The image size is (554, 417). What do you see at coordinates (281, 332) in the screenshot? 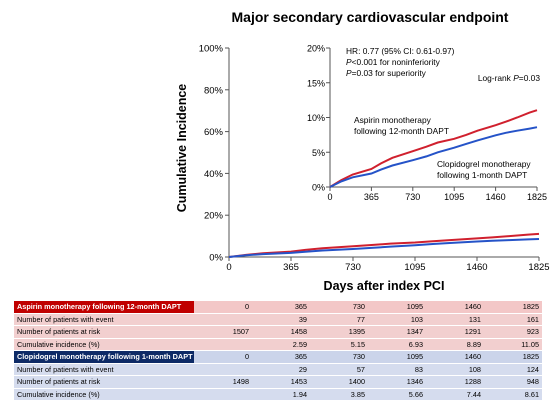
I see `risk-value-cell: 1458` at bounding box center [281, 332].